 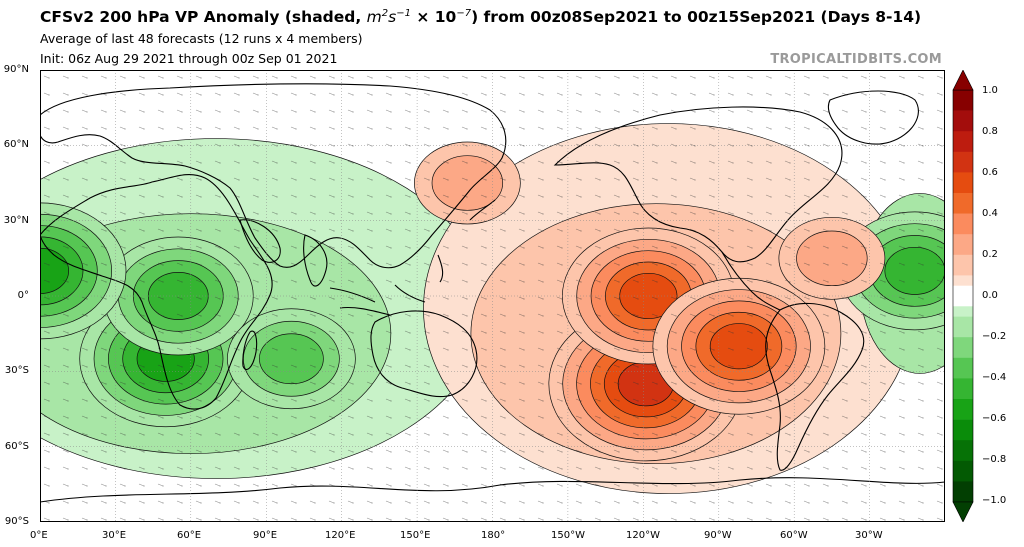 I want to click on lon-label: 150°E, so click(x=415, y=535).